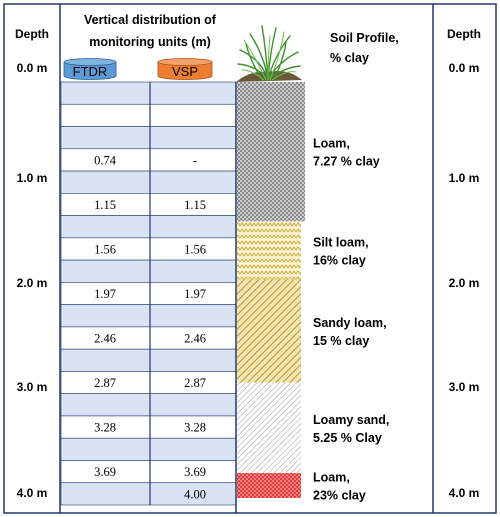 This screenshot has height=517, width=500. What do you see at coordinates (464, 68) in the screenshot?
I see `right-depth-label: 0.0 m` at bounding box center [464, 68].